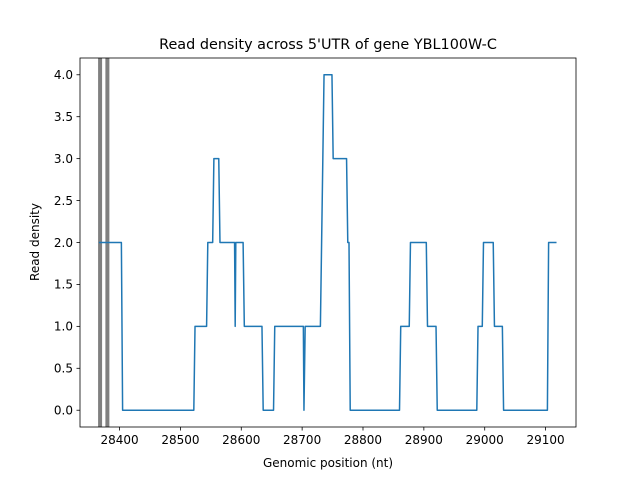 The height and width of the screenshot is (480, 640). Describe the element at coordinates (63, 201) in the screenshot. I see `y-tick-label-5: 2.5` at that location.